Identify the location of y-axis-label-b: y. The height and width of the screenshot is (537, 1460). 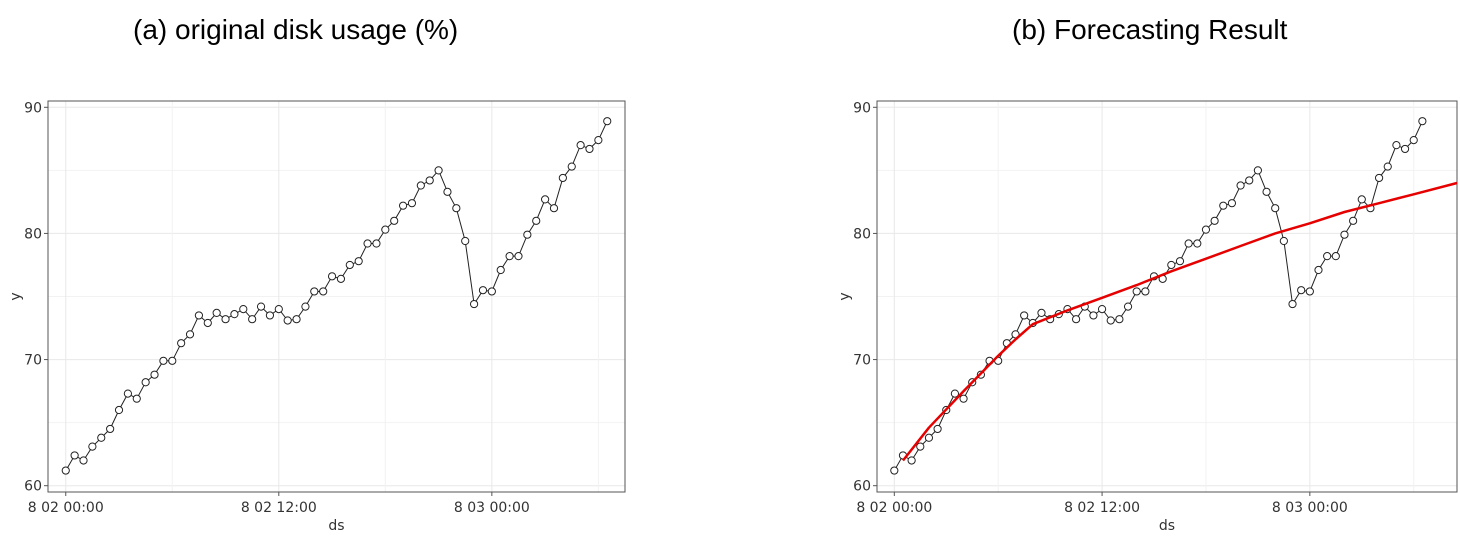
(845, 296).